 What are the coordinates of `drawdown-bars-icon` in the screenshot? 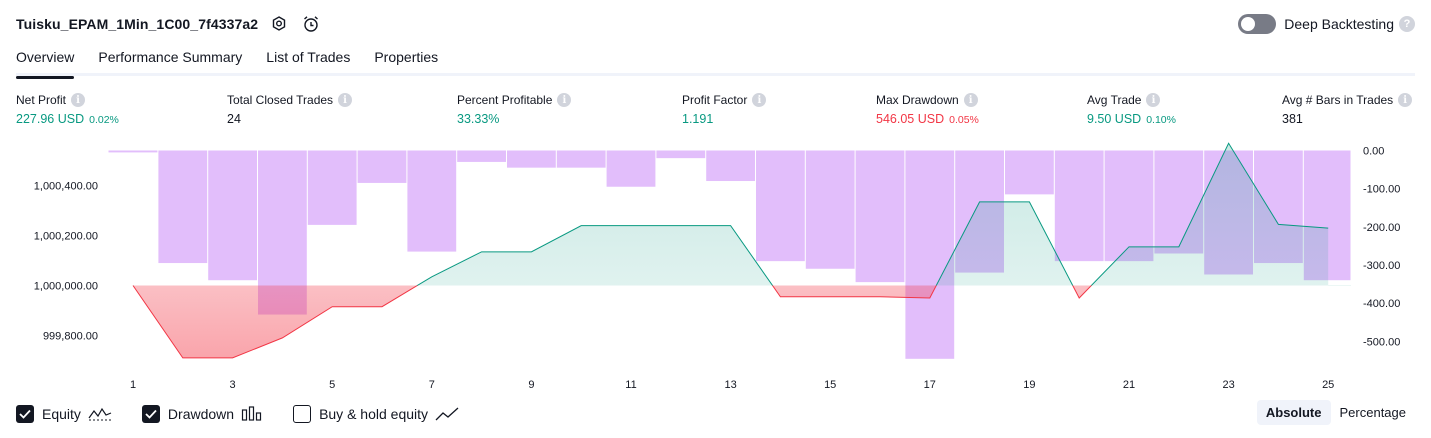 It's located at (252, 414).